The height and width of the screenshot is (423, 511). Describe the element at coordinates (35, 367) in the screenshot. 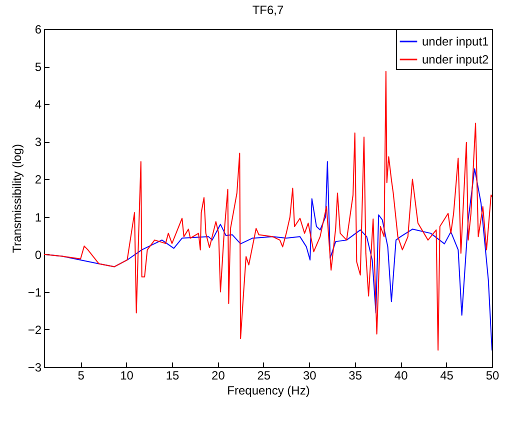

I see `y-tick-label: −3` at that location.